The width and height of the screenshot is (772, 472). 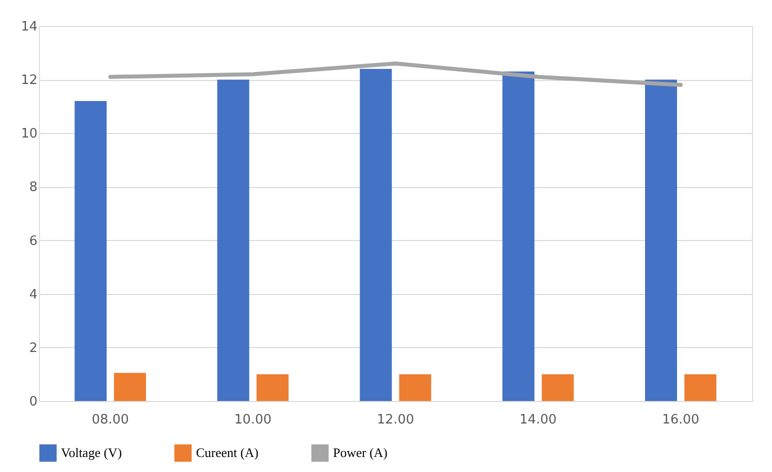 What do you see at coordinates (681, 420) in the screenshot?
I see `x-tick-label: 16.00` at bounding box center [681, 420].